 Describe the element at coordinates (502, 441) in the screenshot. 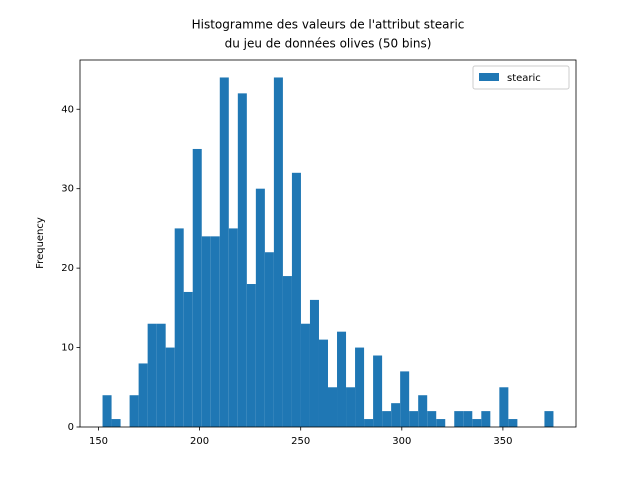

I see `x-tick-label: 350` at that location.